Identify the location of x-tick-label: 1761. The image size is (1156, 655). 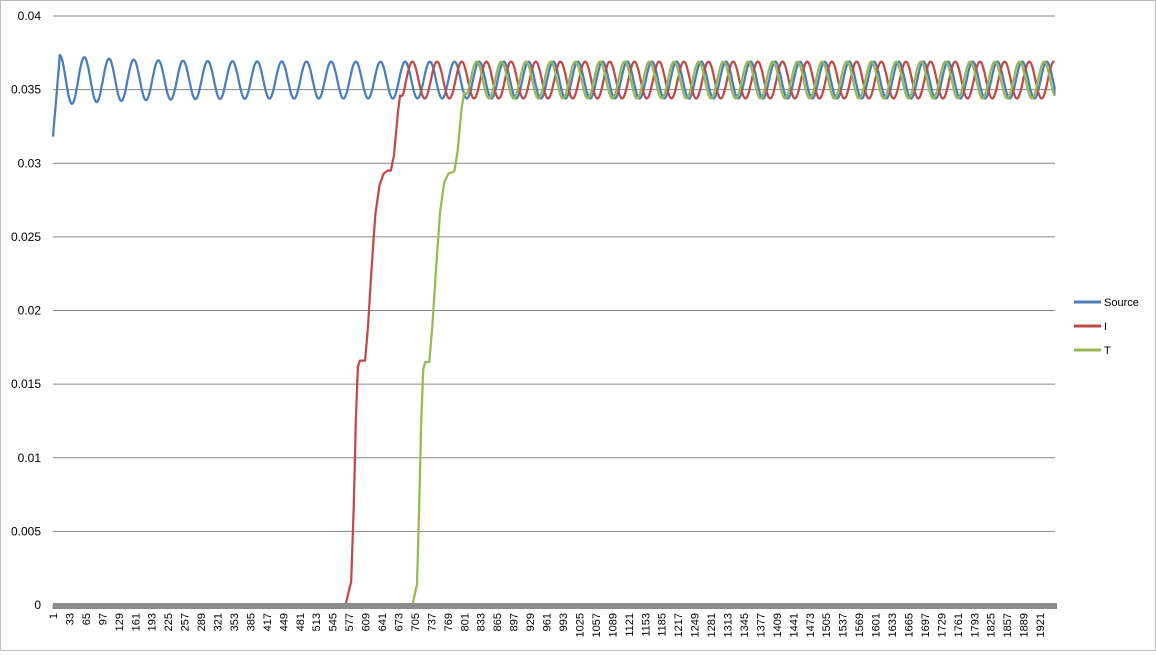
(959, 625).